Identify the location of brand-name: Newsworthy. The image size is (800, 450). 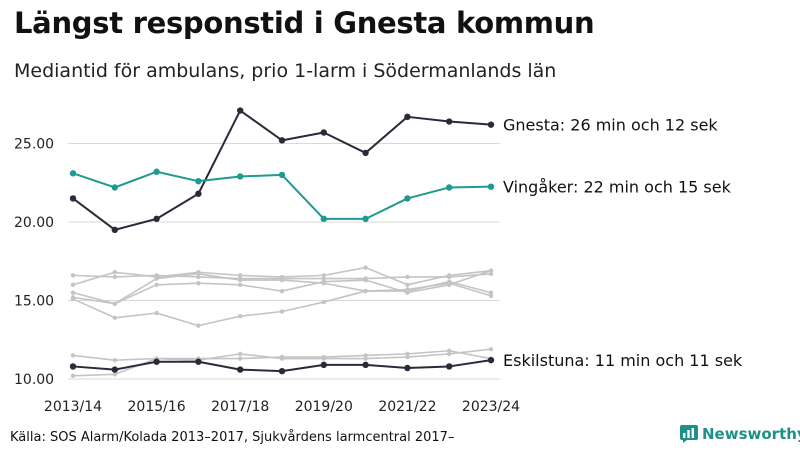
(751, 434).